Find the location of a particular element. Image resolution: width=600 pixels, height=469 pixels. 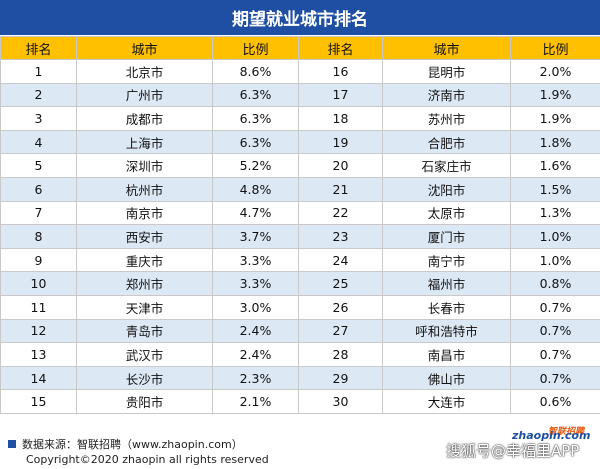

city-cell-right: 南宁市 is located at coordinates (446, 260).